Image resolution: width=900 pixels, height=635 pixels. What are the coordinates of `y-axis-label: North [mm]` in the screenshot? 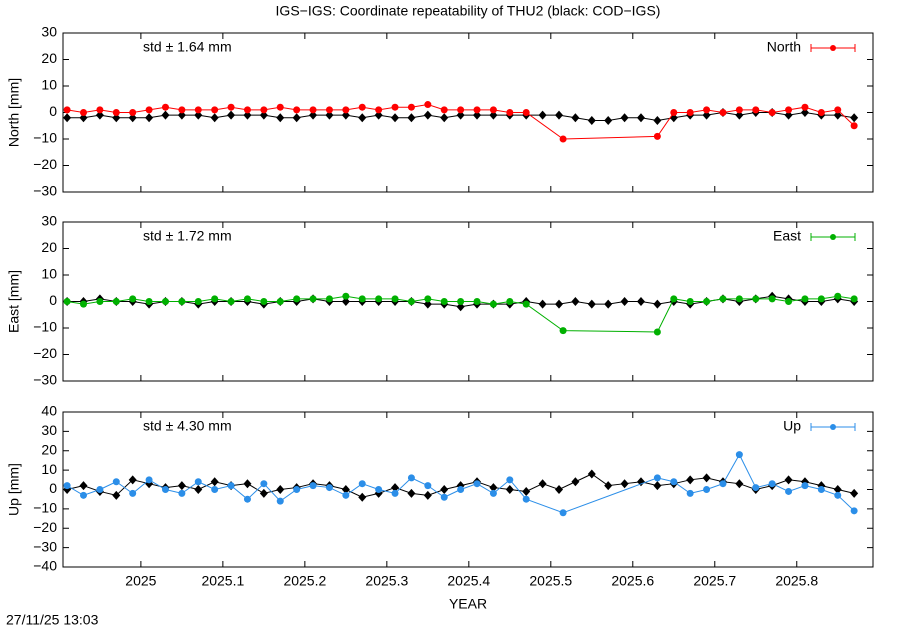 It's located at (14, 112).